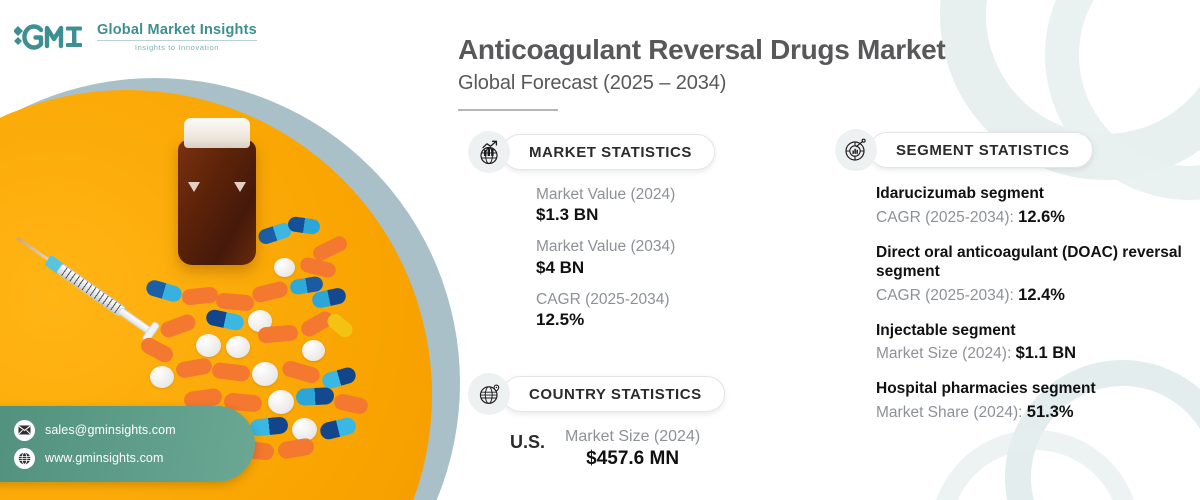 The width and height of the screenshot is (1200, 500). What do you see at coordinates (217, 202) in the screenshot?
I see `medicine-bottle` at bounding box center [217, 202].